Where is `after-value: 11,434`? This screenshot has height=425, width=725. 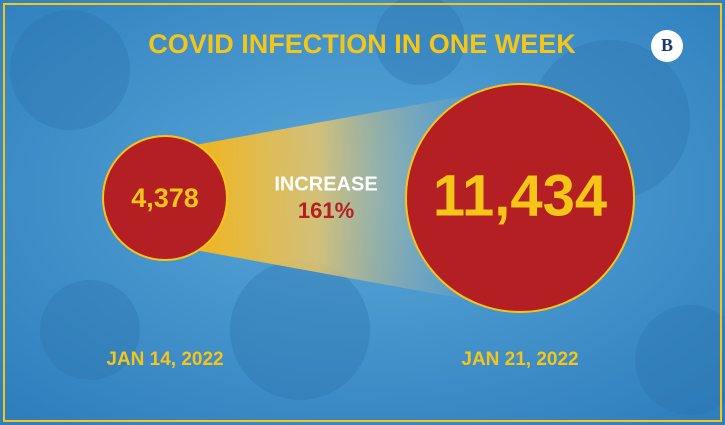
after-value: 11,434 is located at coordinates (520, 195).